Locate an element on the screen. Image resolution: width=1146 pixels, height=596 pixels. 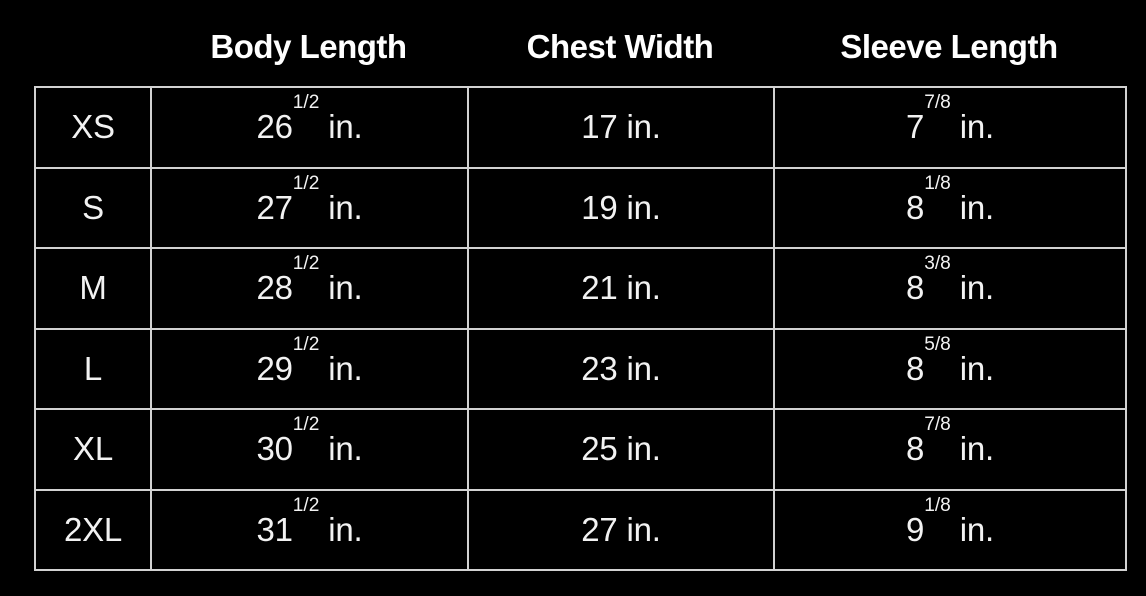
header-body-length: Body Length is located at coordinates (308, 46).